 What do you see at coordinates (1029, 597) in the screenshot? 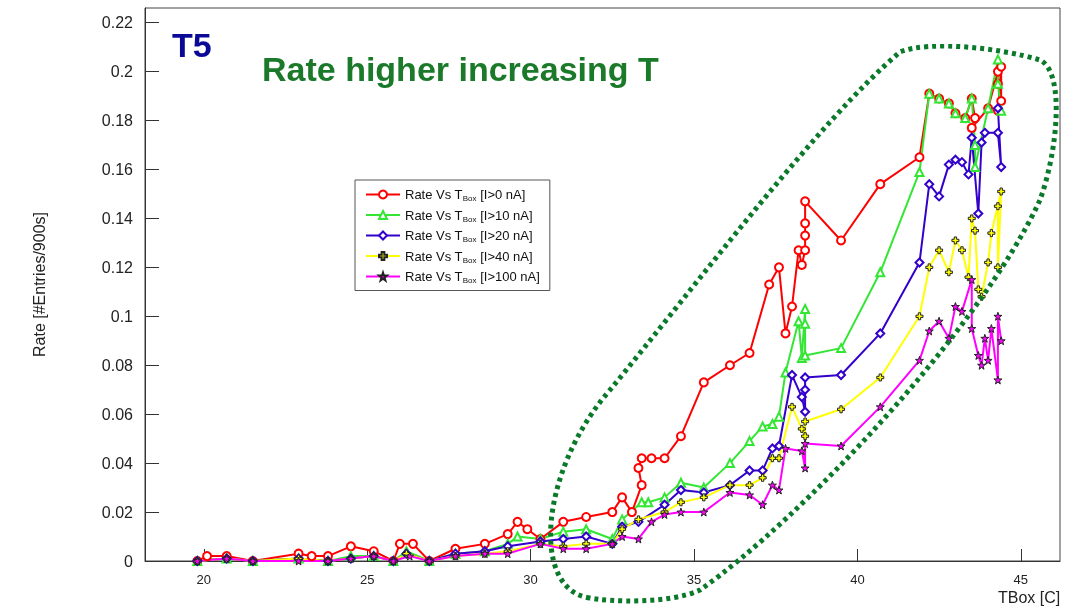
I see `x-axis-title: TBox [C]` at bounding box center [1029, 597].